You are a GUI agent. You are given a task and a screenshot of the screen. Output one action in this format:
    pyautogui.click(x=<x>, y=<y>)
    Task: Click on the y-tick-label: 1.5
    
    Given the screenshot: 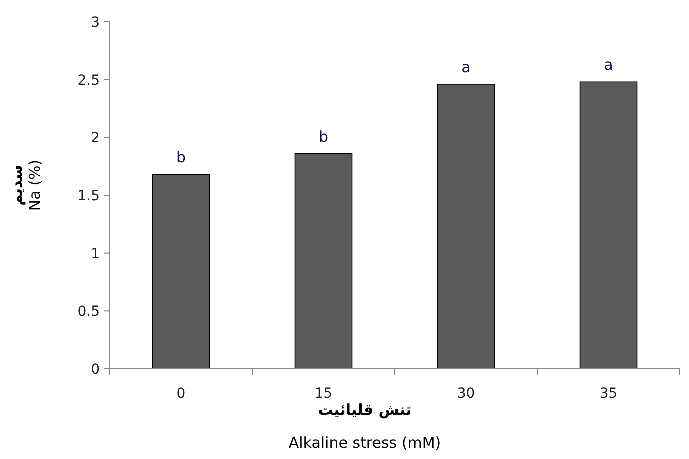 What is the action you would take?
    pyautogui.click(x=89, y=196)
    